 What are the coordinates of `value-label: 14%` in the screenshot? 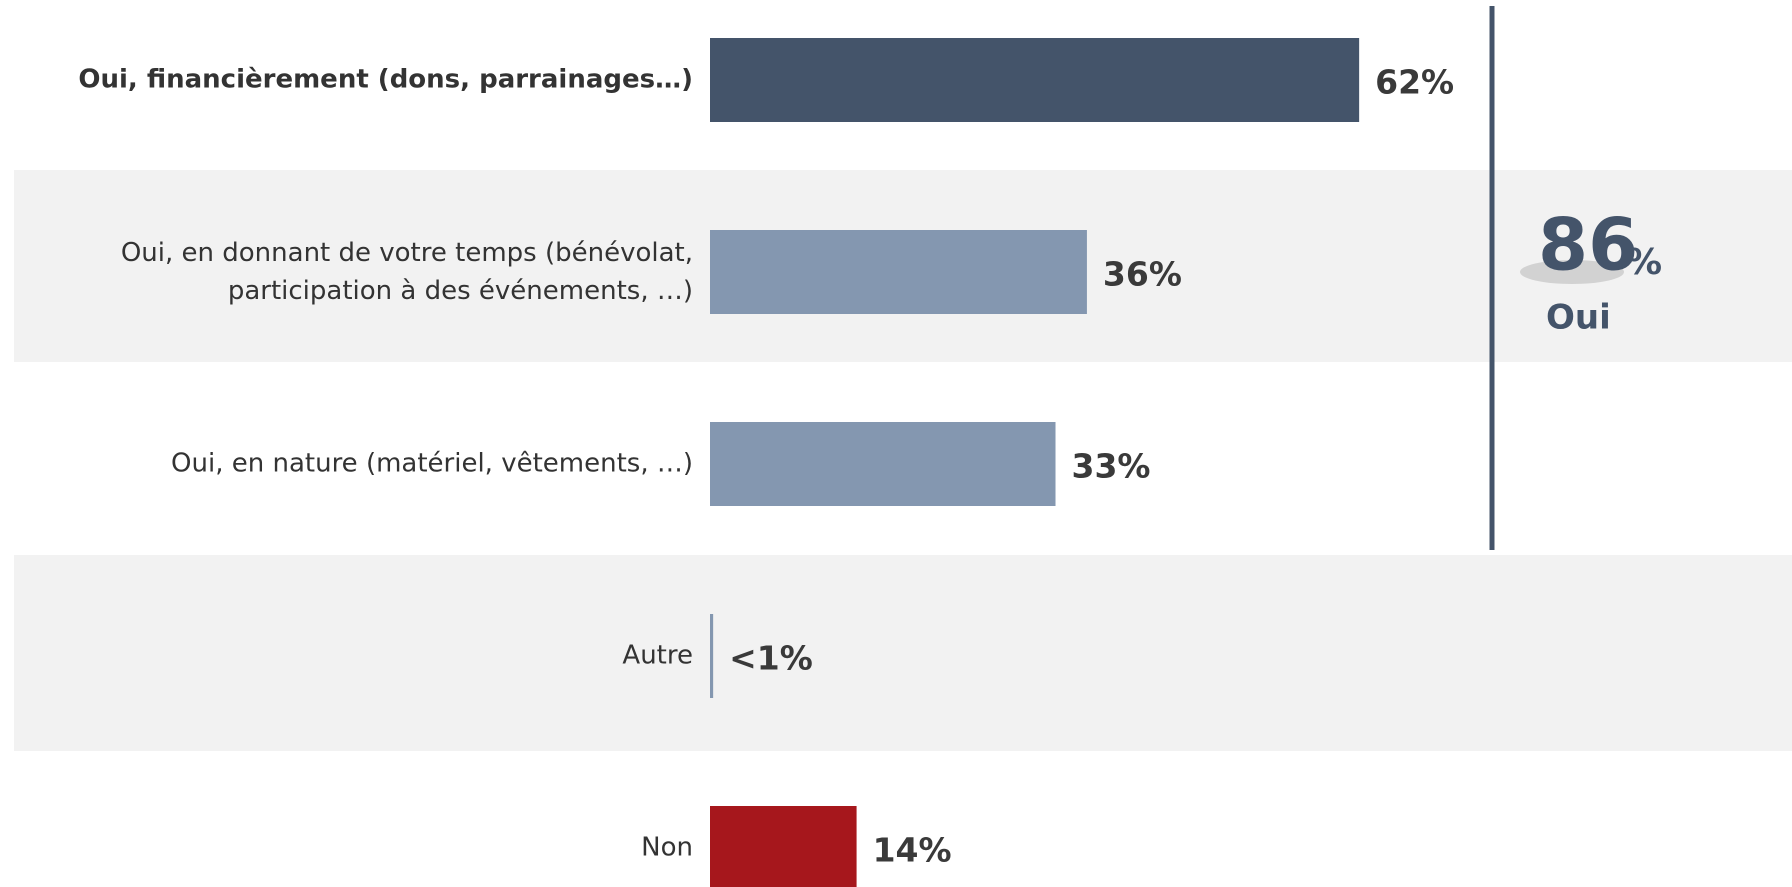 It's located at (912, 850).